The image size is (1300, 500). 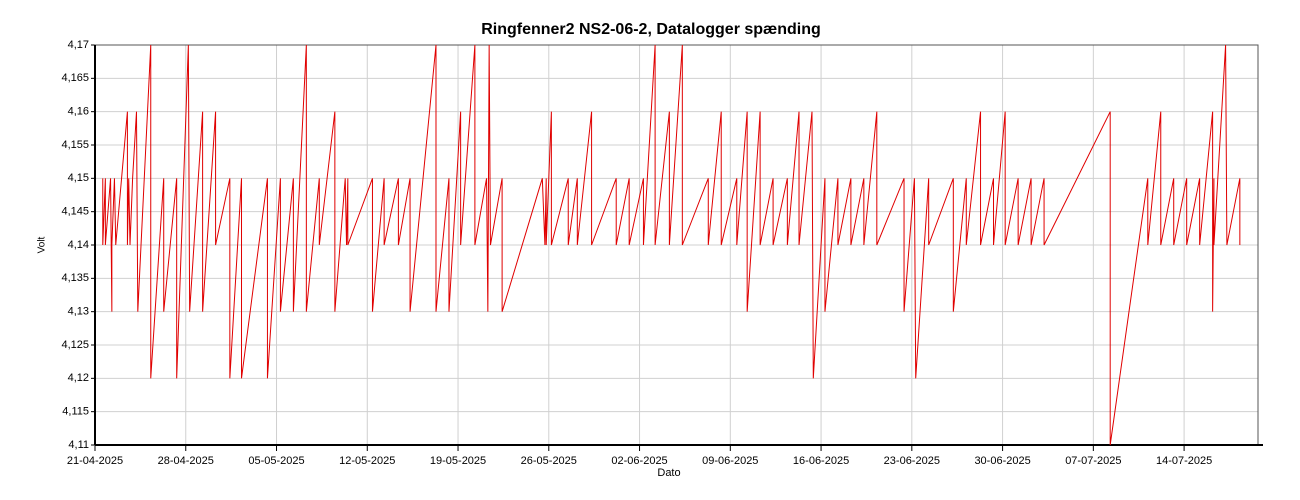 I want to click on y-tick-label: 4,145, so click(x=75, y=212).